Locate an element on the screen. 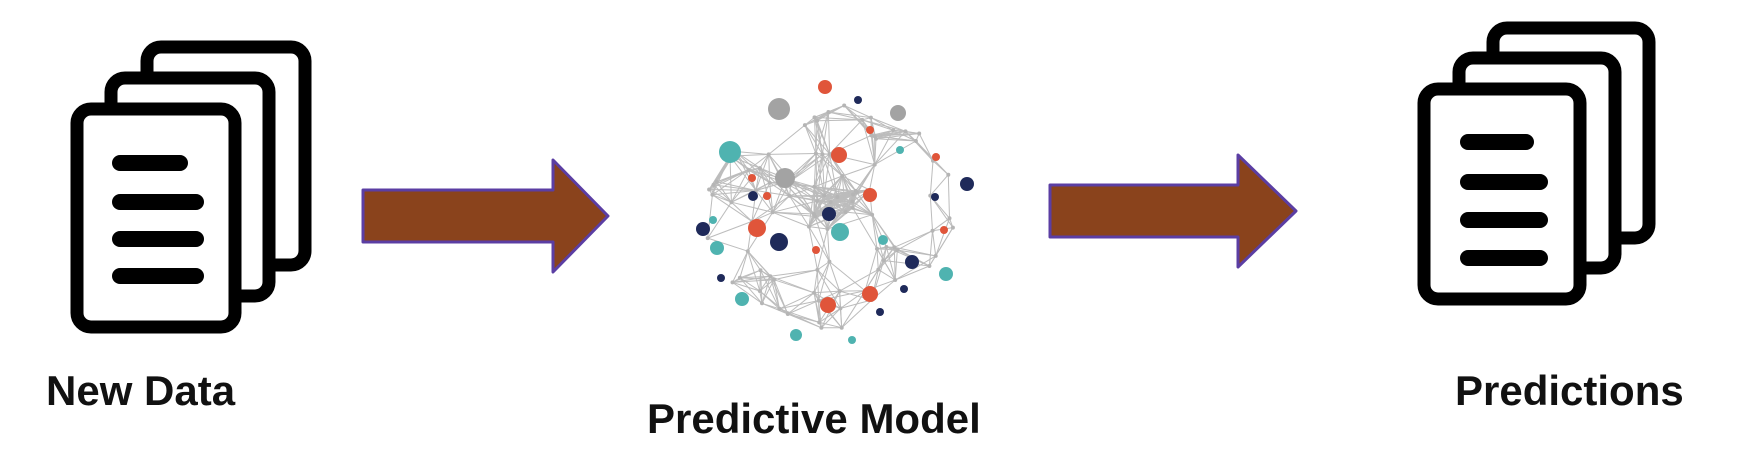 The width and height of the screenshot is (1760, 456). output-documents-icon is located at coordinates (1536, 163).